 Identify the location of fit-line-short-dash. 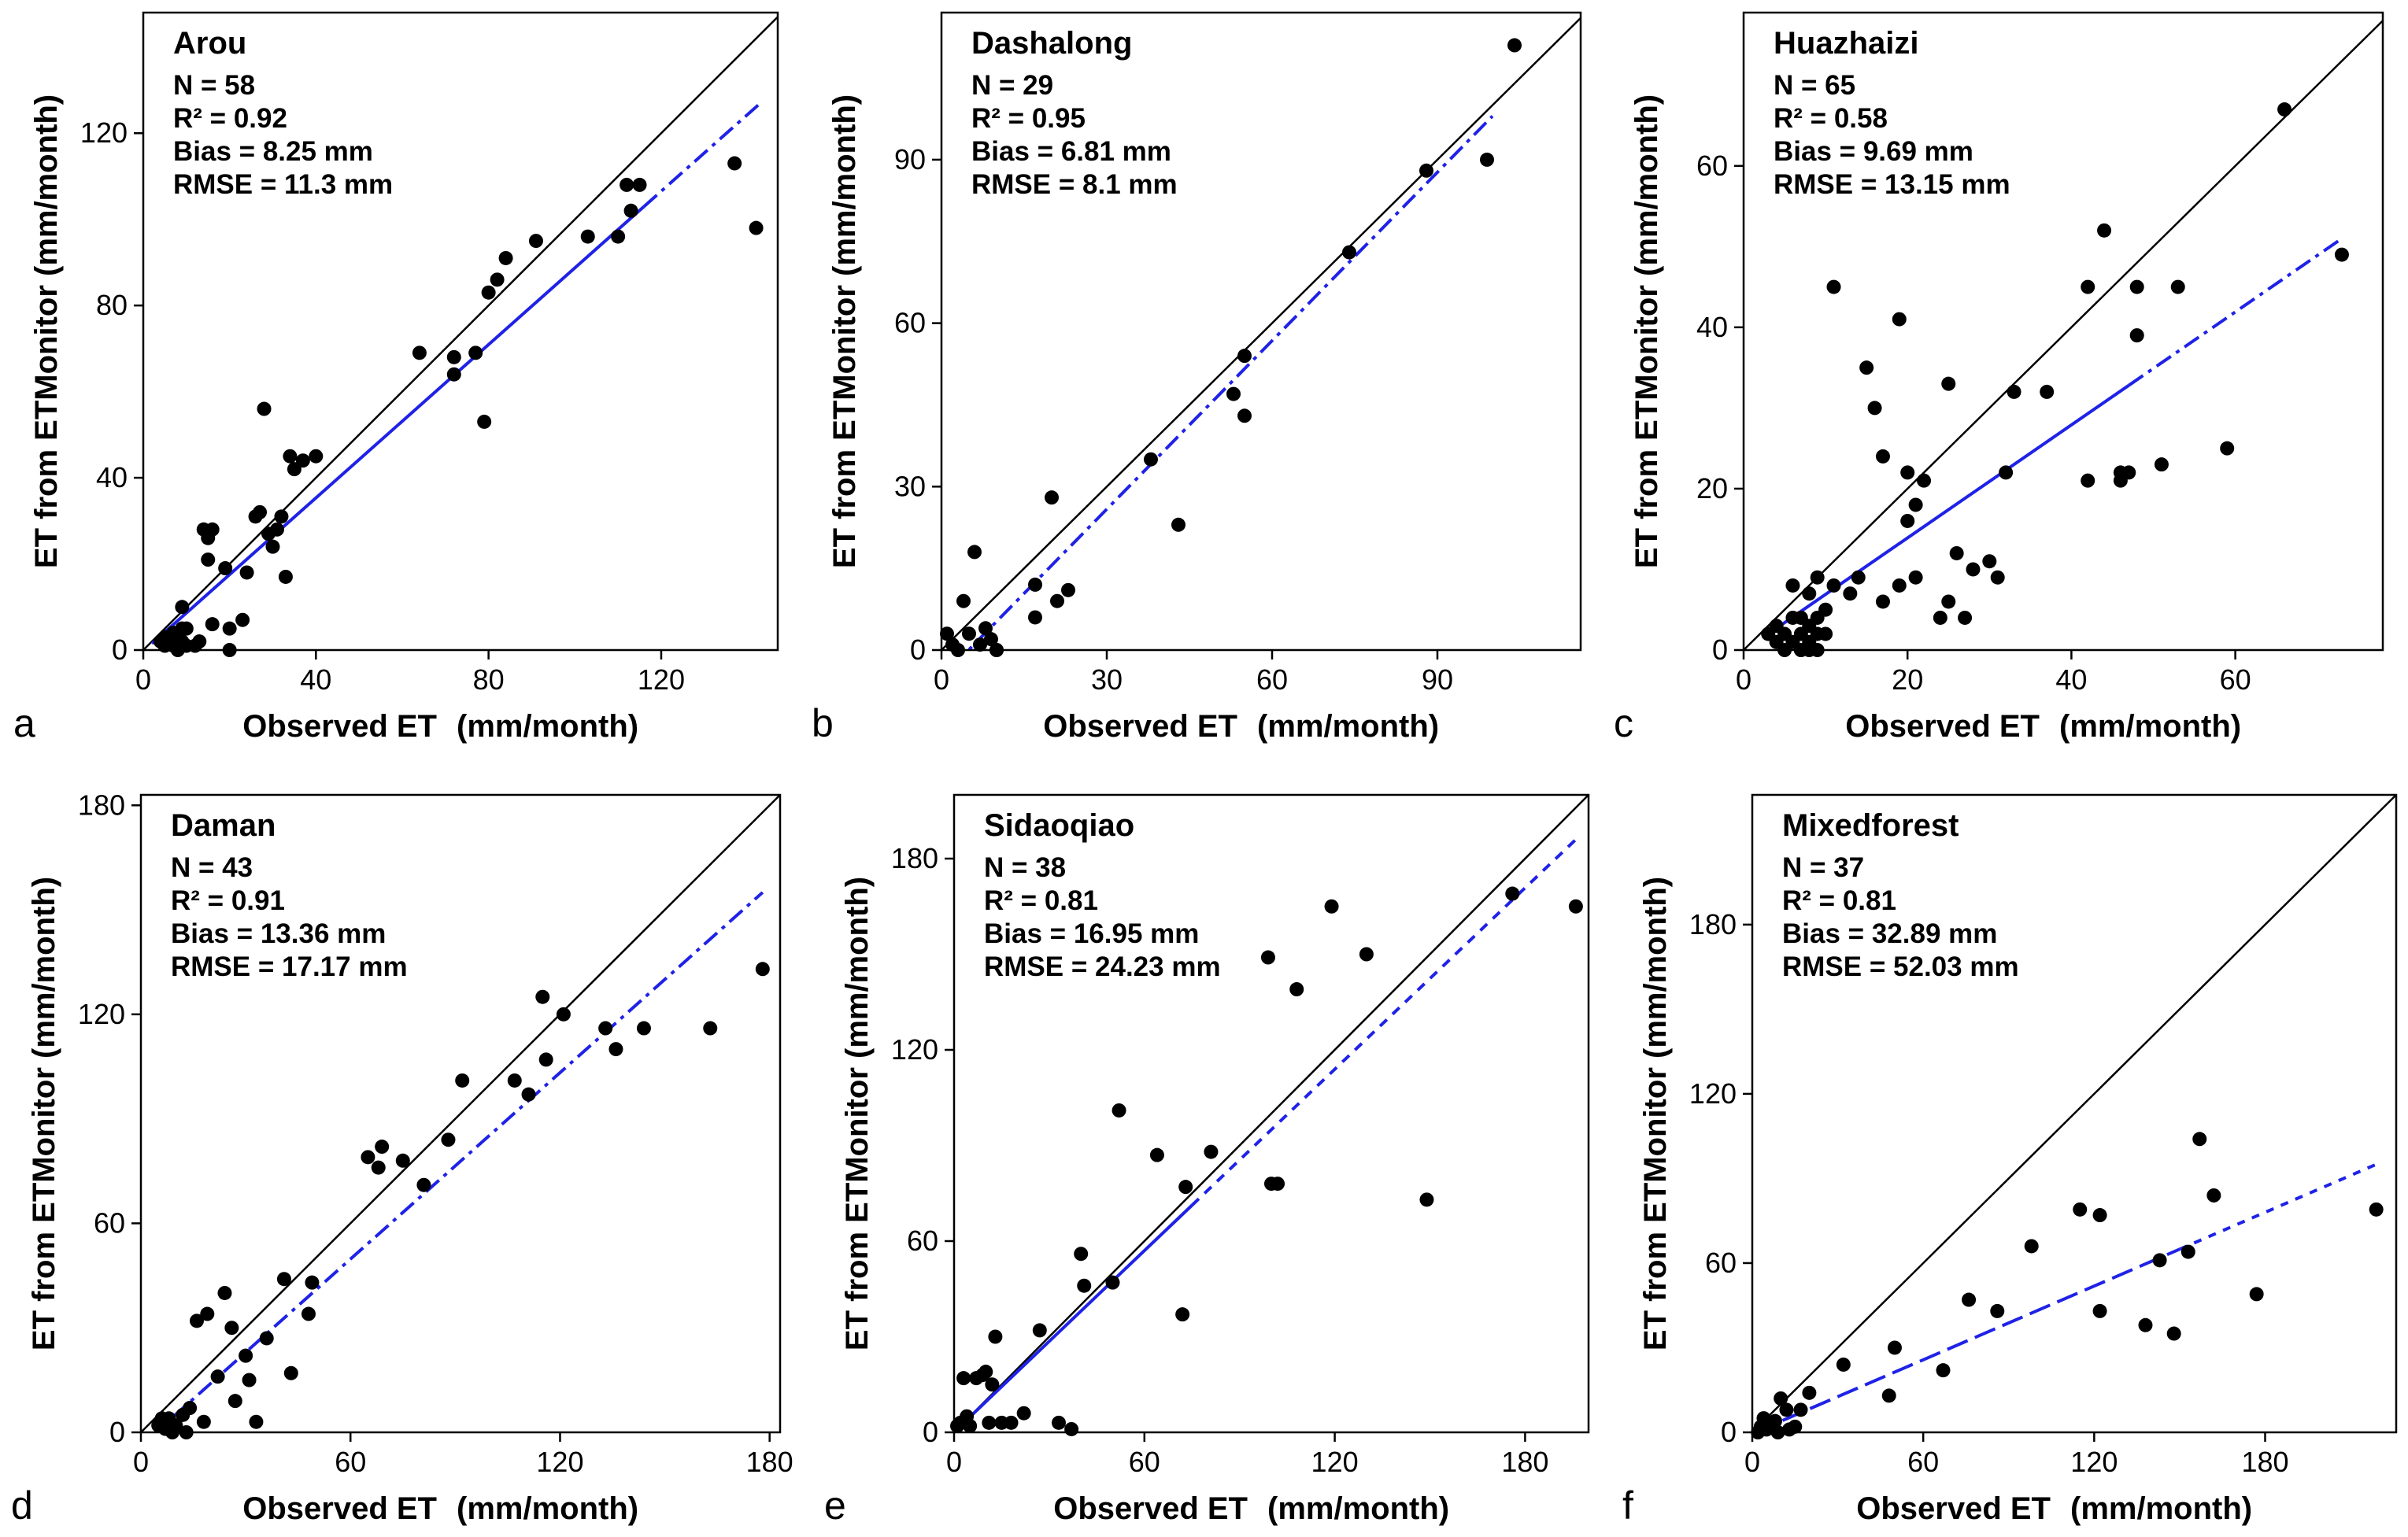
(2278, 1206).